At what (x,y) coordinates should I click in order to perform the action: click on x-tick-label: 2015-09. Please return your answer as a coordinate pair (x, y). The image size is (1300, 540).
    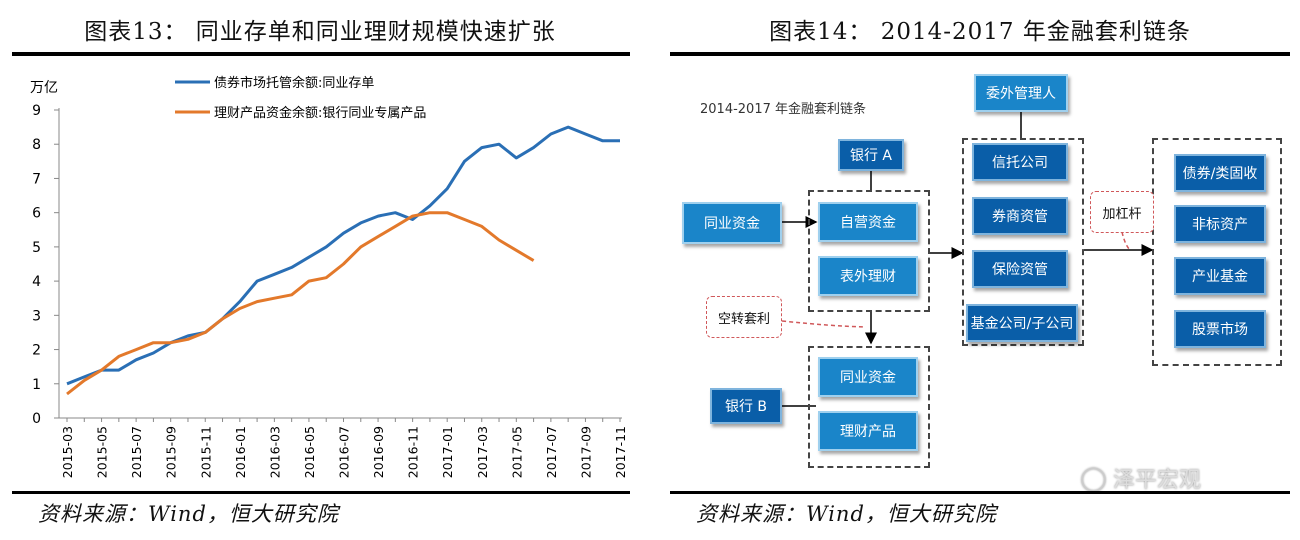
    Looking at the image, I should click on (171, 452).